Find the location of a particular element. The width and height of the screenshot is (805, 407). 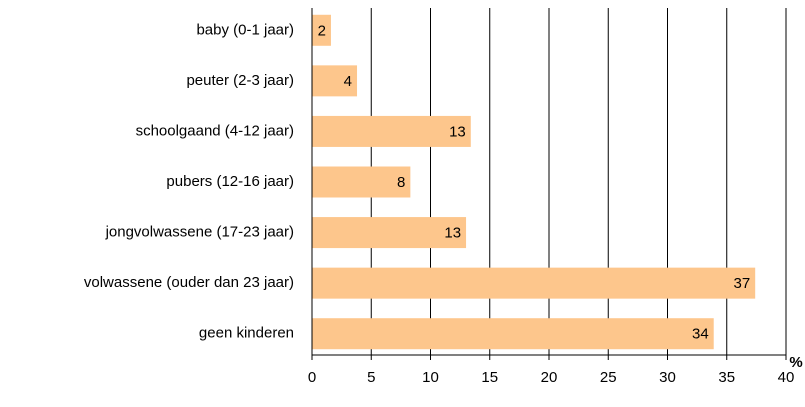

y-tick-label: peuter (2-3 jaar) is located at coordinates (240, 80).